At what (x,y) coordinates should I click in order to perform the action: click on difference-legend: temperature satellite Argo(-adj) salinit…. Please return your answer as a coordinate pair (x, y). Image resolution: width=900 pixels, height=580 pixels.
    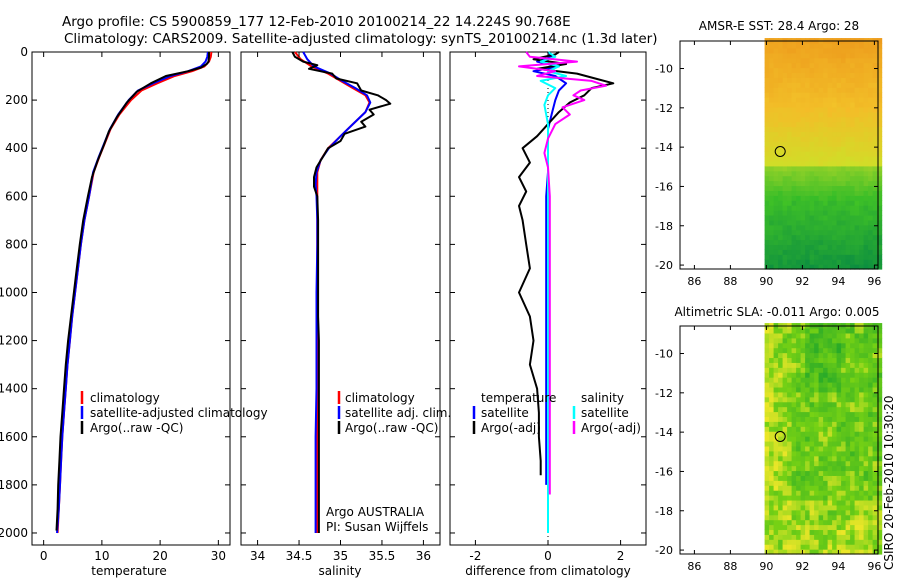
    Looking at the image, I should click on (556, 413).